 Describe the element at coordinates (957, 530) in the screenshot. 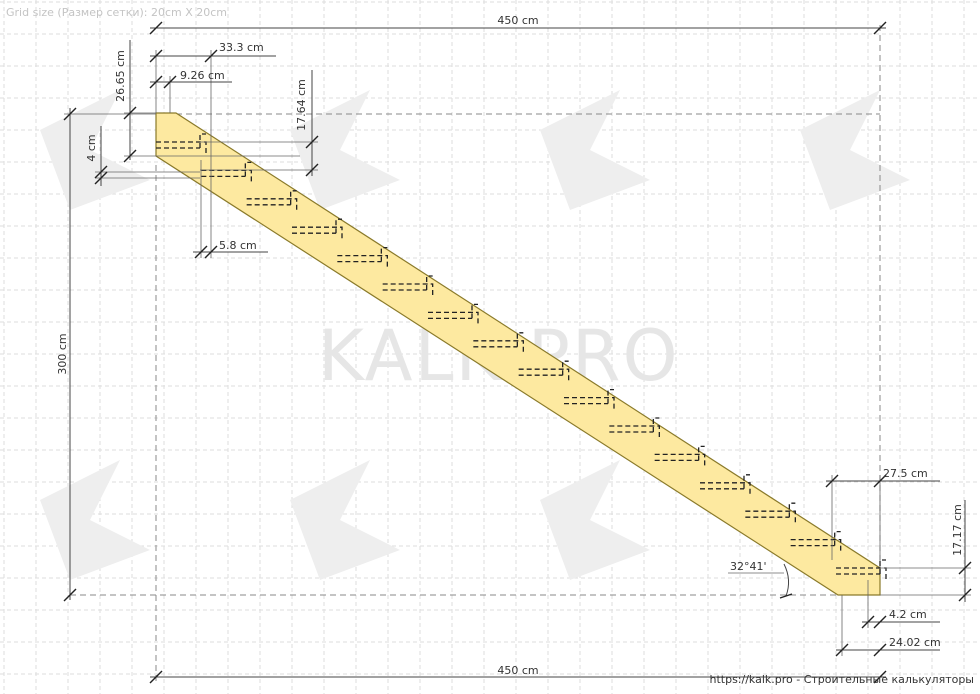

I see `bottom-riser-label: 17.17 cm` at that location.